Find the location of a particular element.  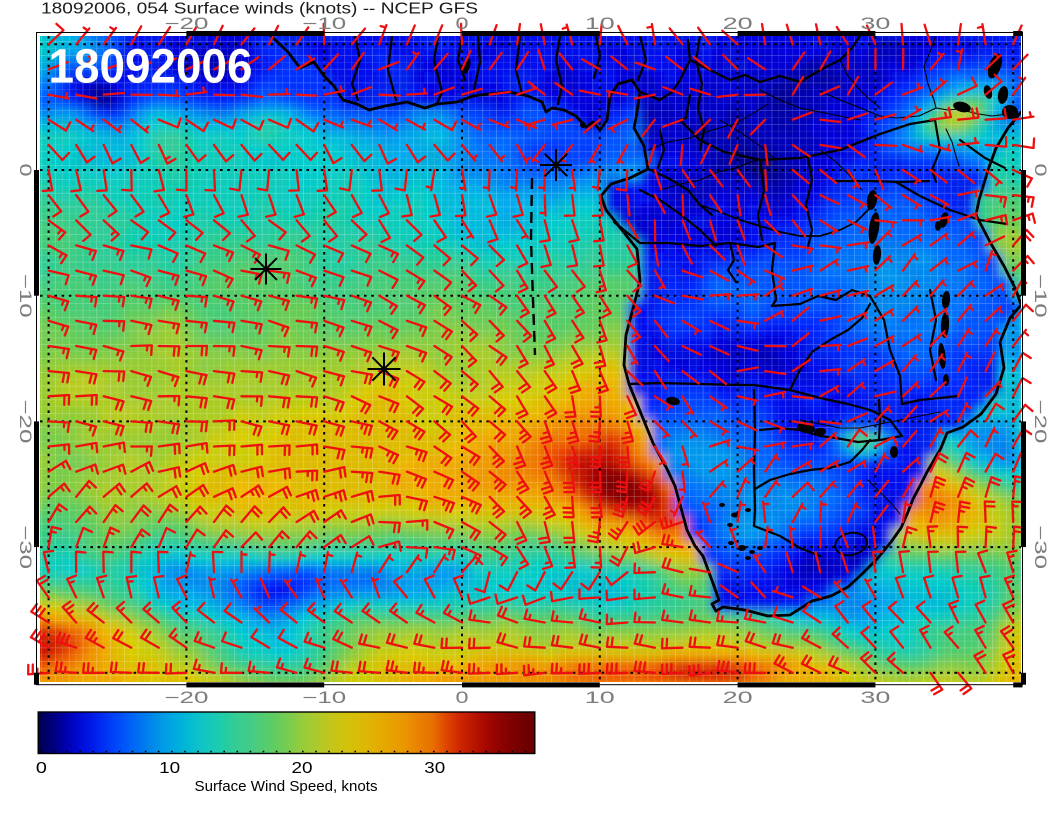

svg-text: Surface Wind Speed, knots is located at coordinates (286, 786).